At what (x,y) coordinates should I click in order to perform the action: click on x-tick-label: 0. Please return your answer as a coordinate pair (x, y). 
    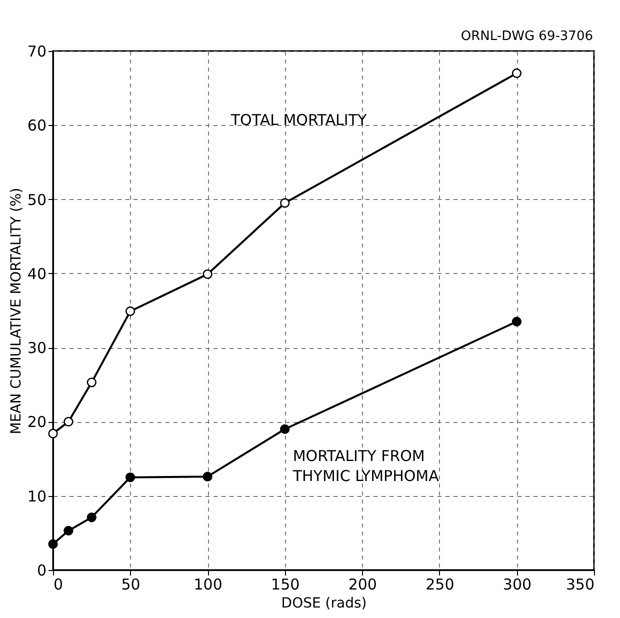
    Looking at the image, I should click on (59, 585).